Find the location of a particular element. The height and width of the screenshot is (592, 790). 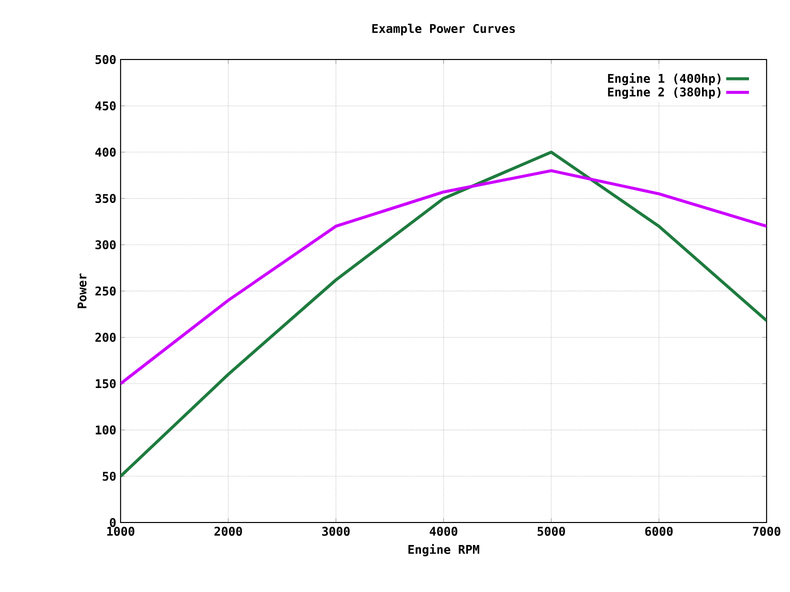

y-tick-label: 100 is located at coordinates (106, 429).